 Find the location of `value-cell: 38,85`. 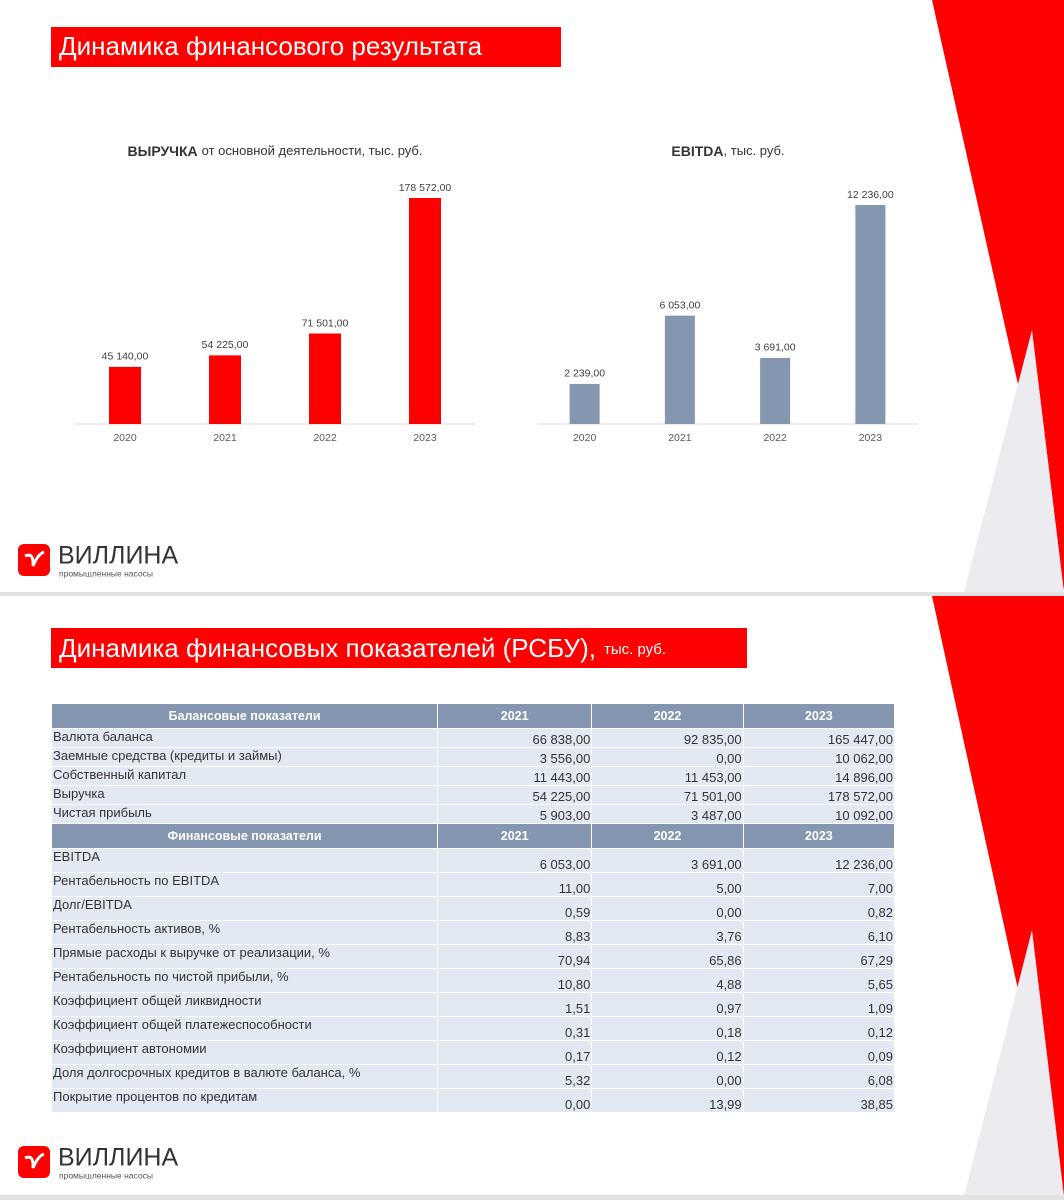

value-cell: 38,85 is located at coordinates (819, 1100).